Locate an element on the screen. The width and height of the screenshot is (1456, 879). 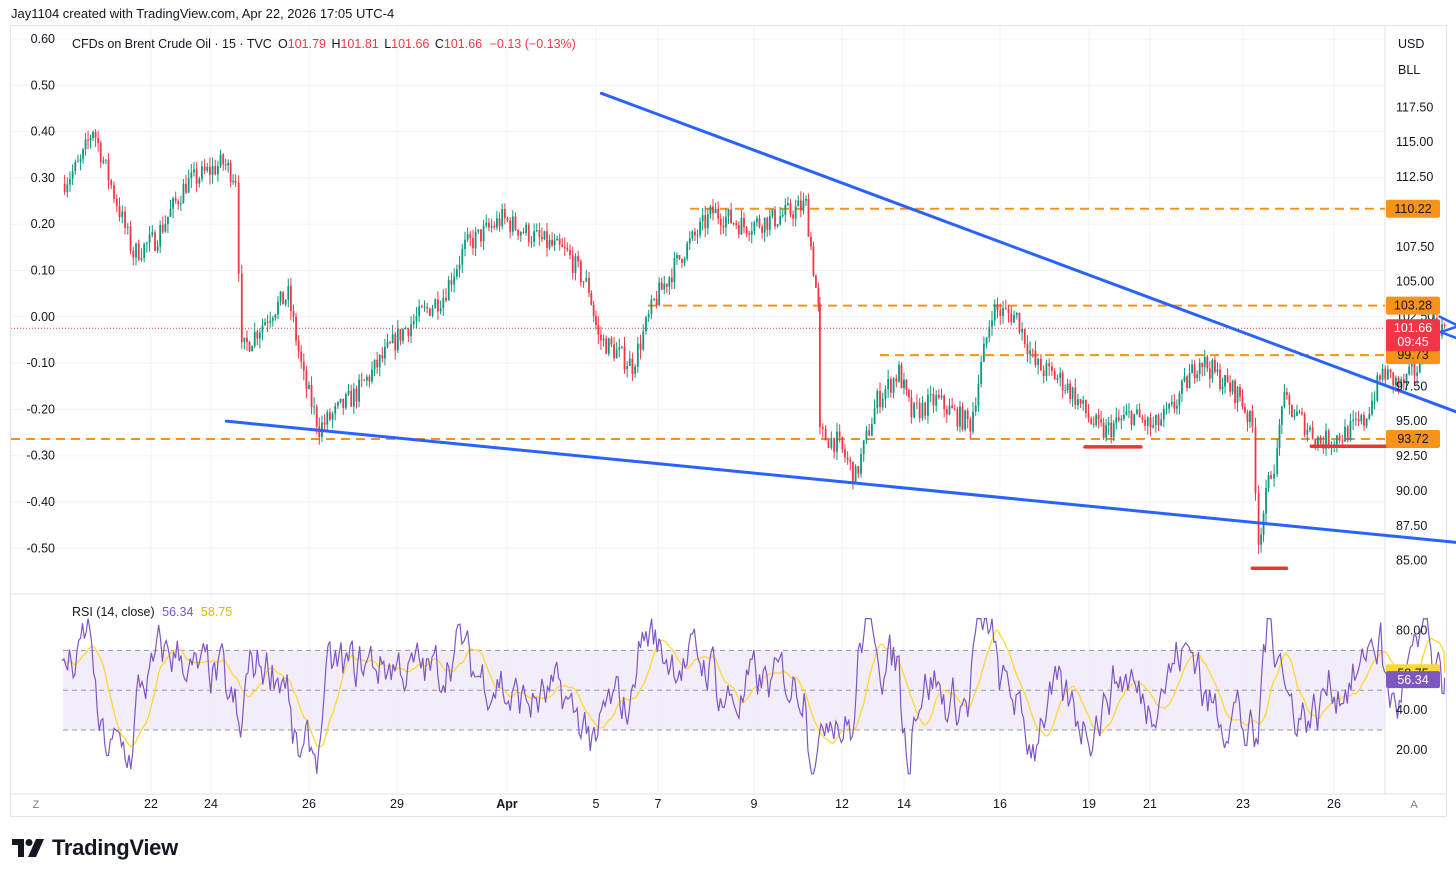
left-axis-tick: -0.40 is located at coordinates (41, 502).